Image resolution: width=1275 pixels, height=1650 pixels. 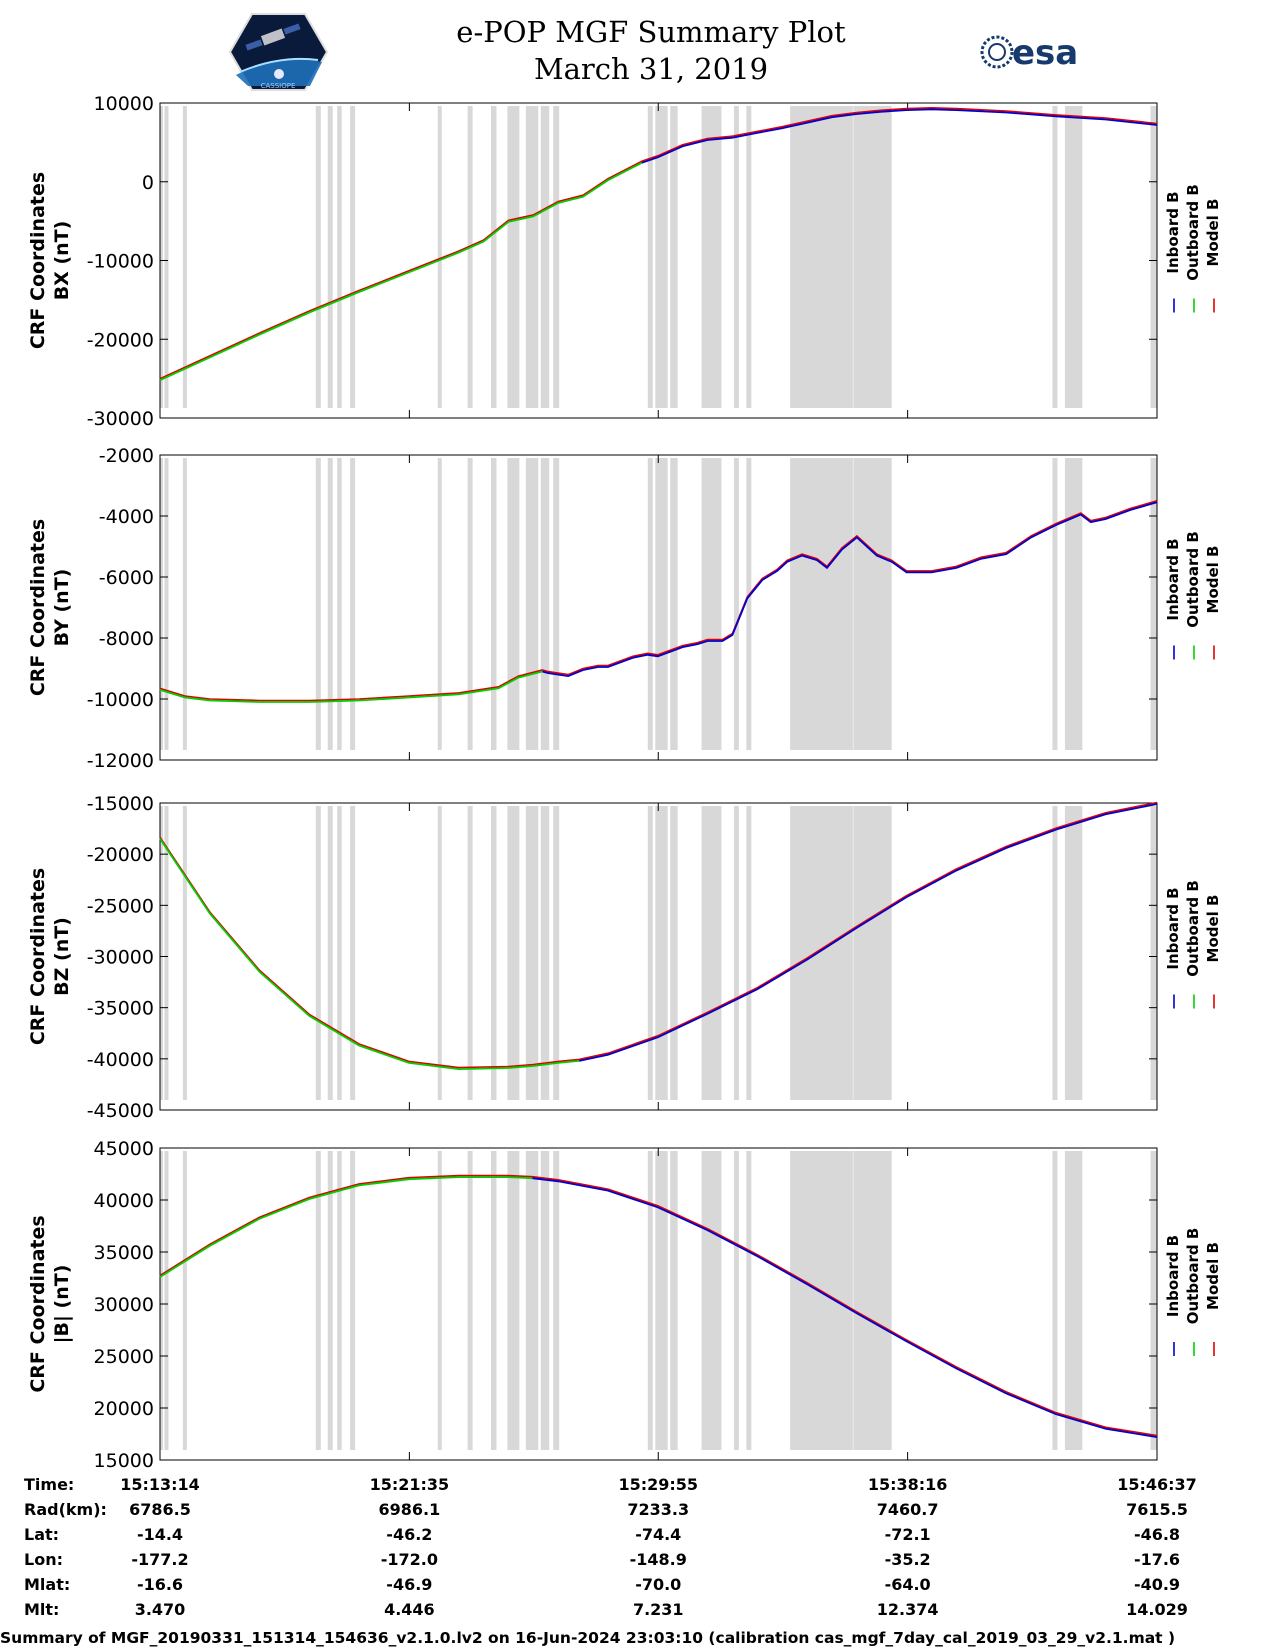 What do you see at coordinates (124, 1357) in the screenshot?
I see `y-tick-label: 25000` at bounding box center [124, 1357].